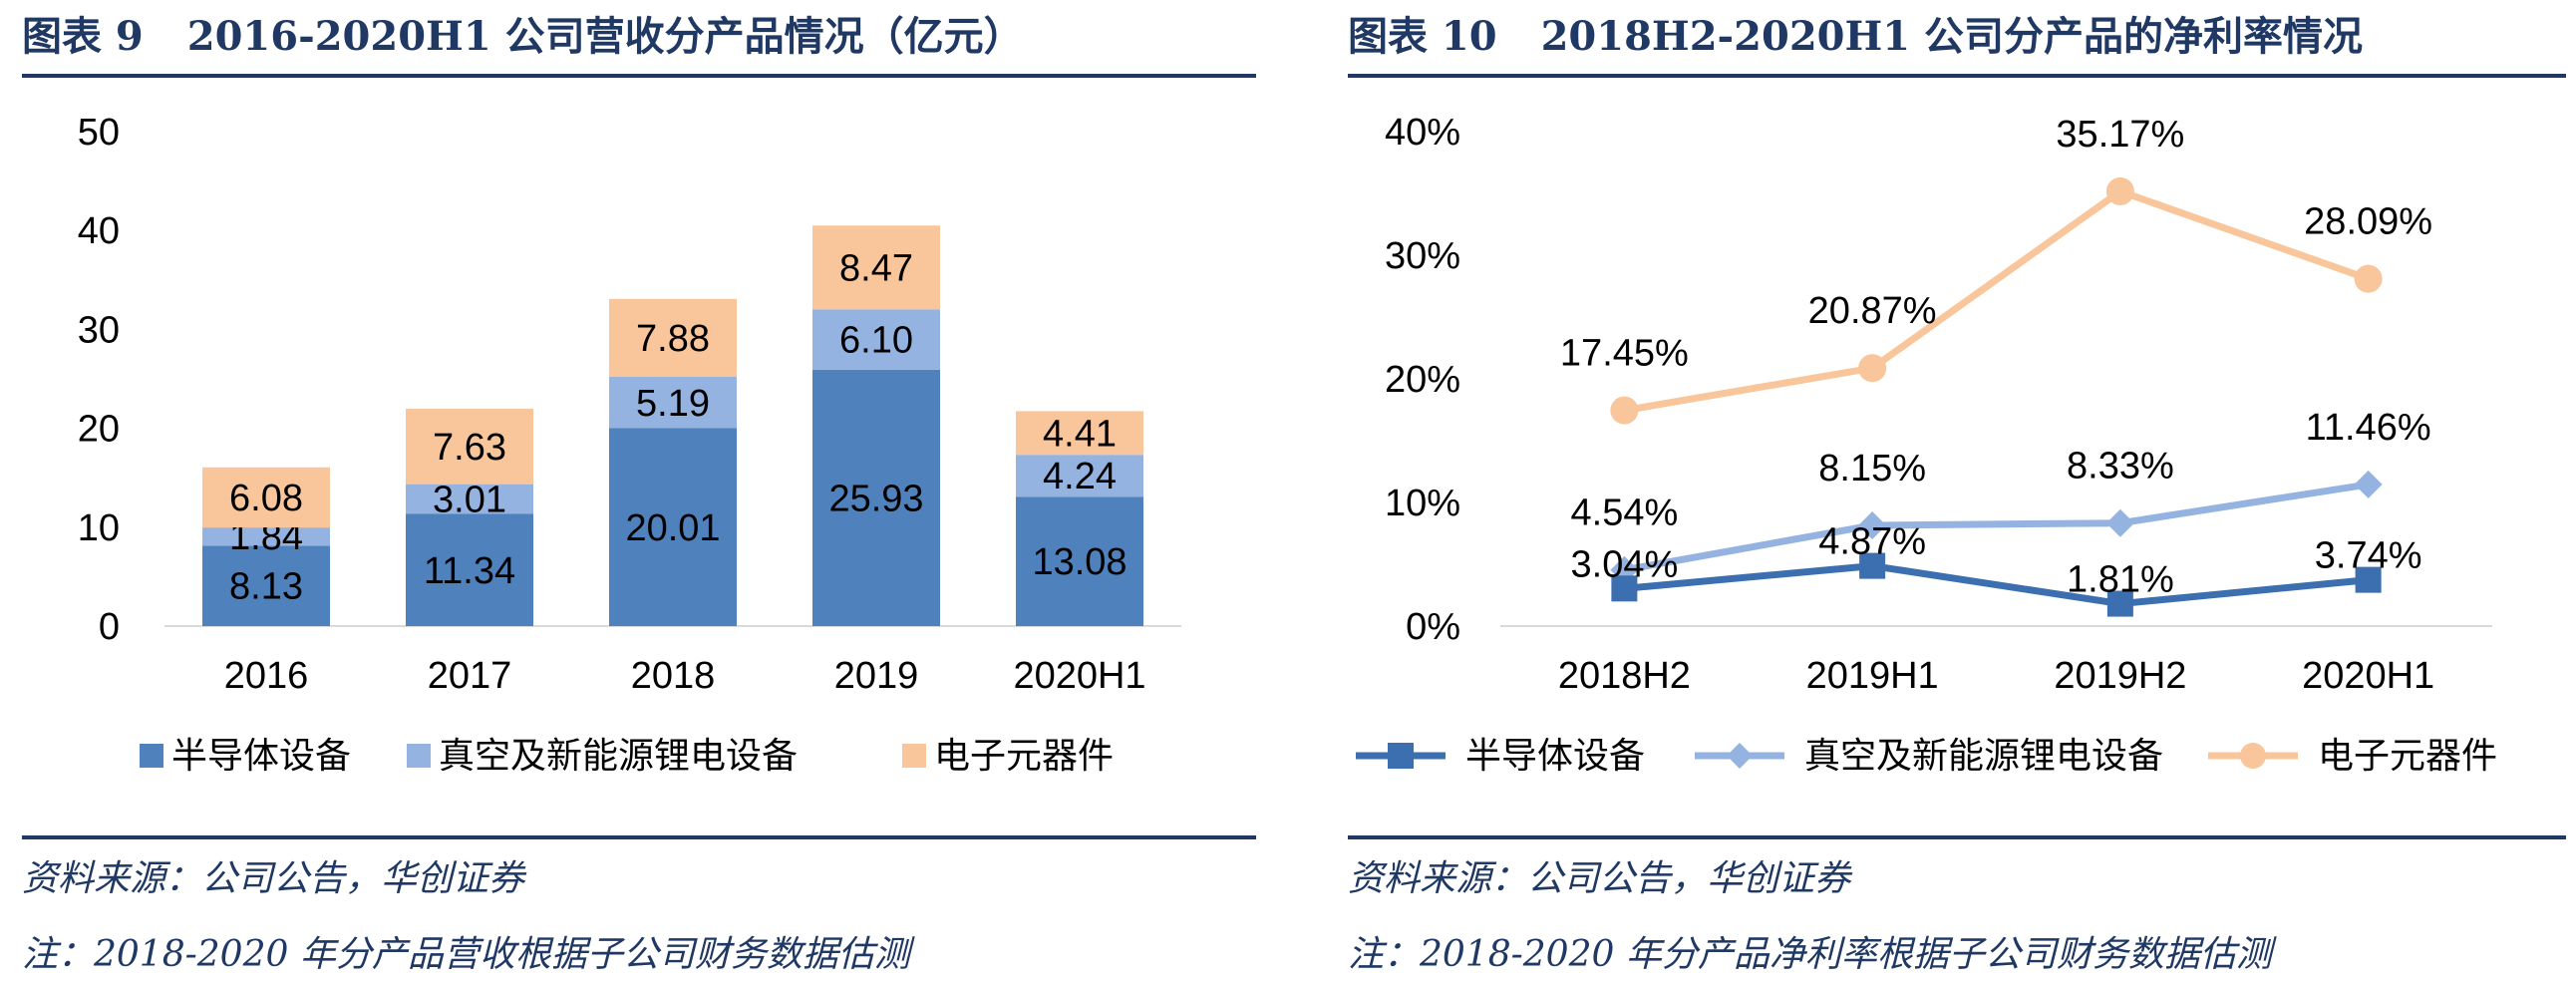 This screenshot has height=984, width=2576. I want to click on data-label: 6.08, so click(266, 498).